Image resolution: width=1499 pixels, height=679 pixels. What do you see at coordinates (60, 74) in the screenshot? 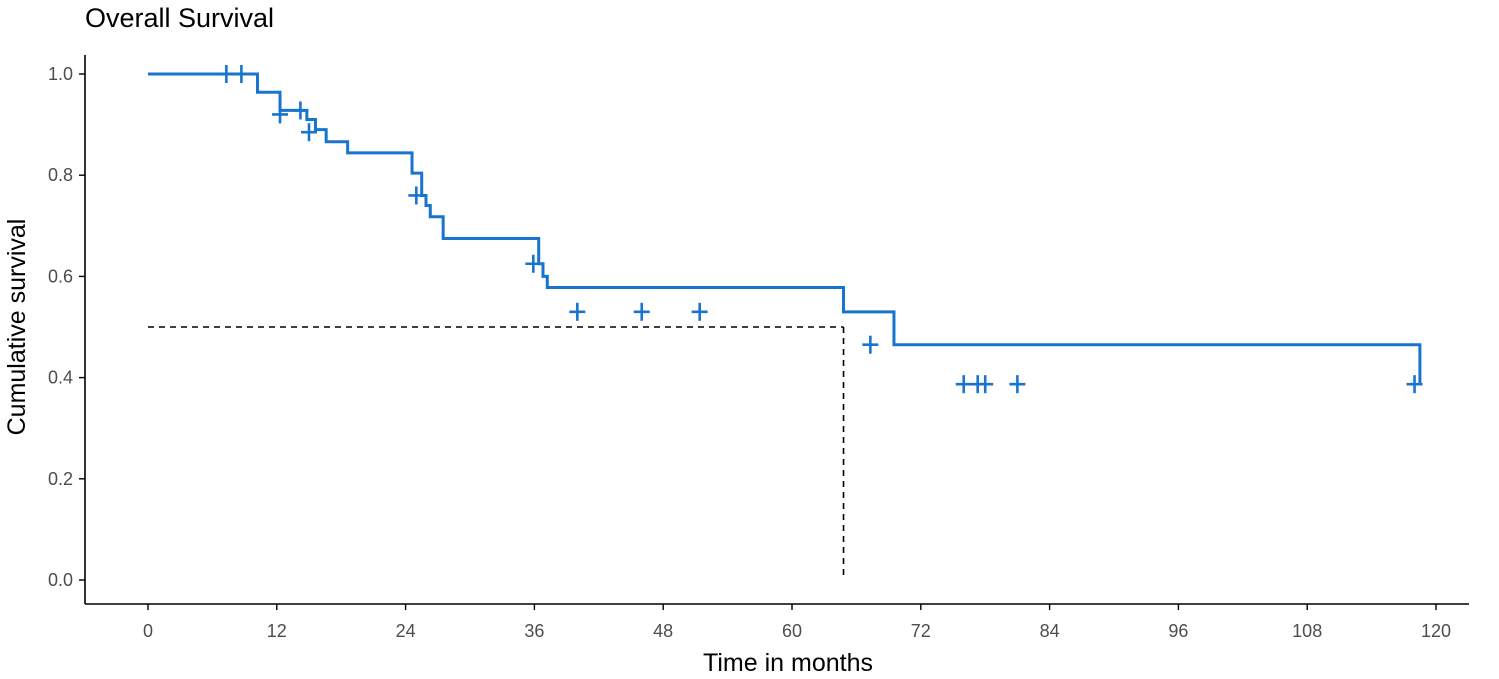
I see `y-tick-label: 1.0` at bounding box center [60, 74].